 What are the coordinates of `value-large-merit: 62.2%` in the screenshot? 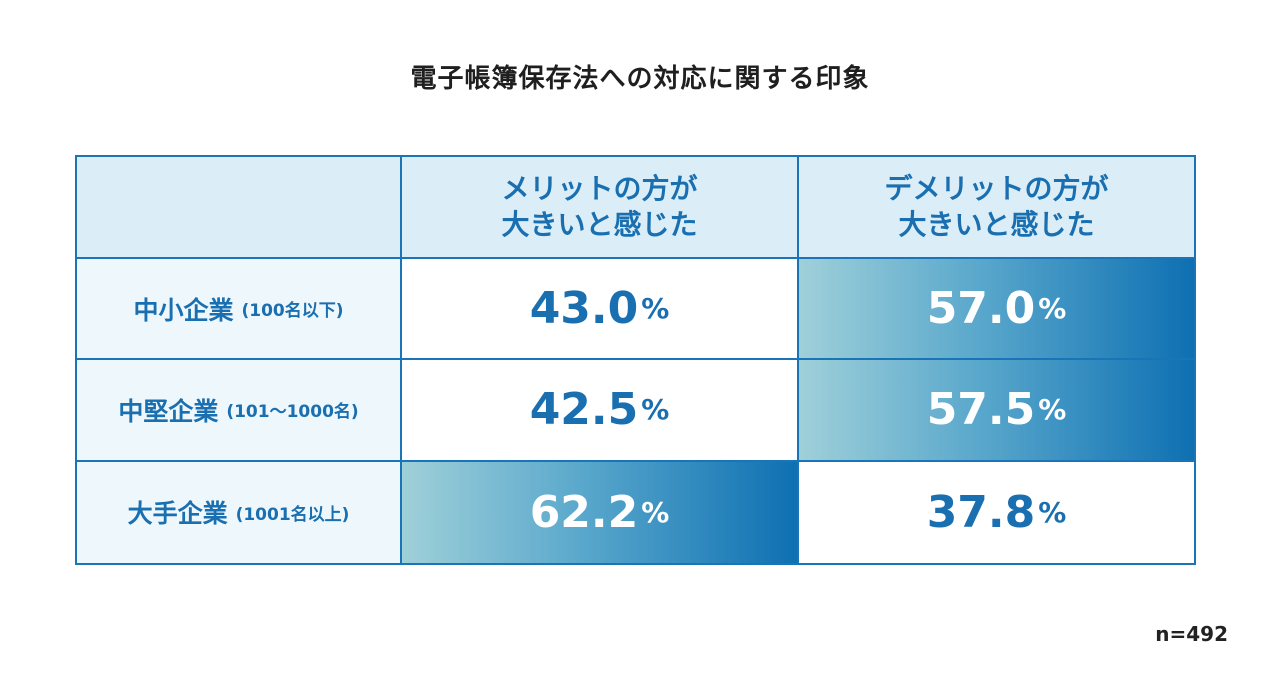 It's located at (600, 512).